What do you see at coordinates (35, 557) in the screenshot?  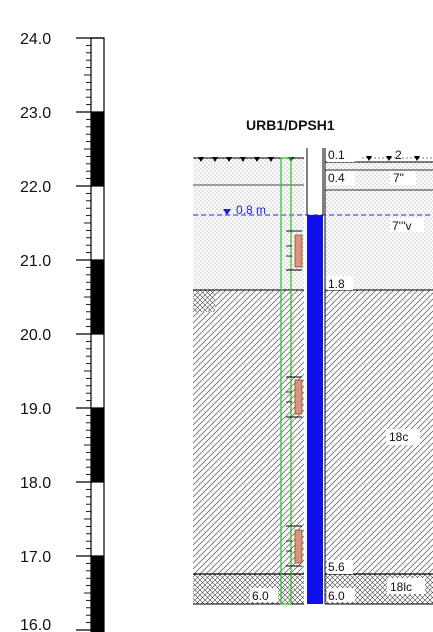 I see `scale-label-17: 17.0` at bounding box center [35, 557].